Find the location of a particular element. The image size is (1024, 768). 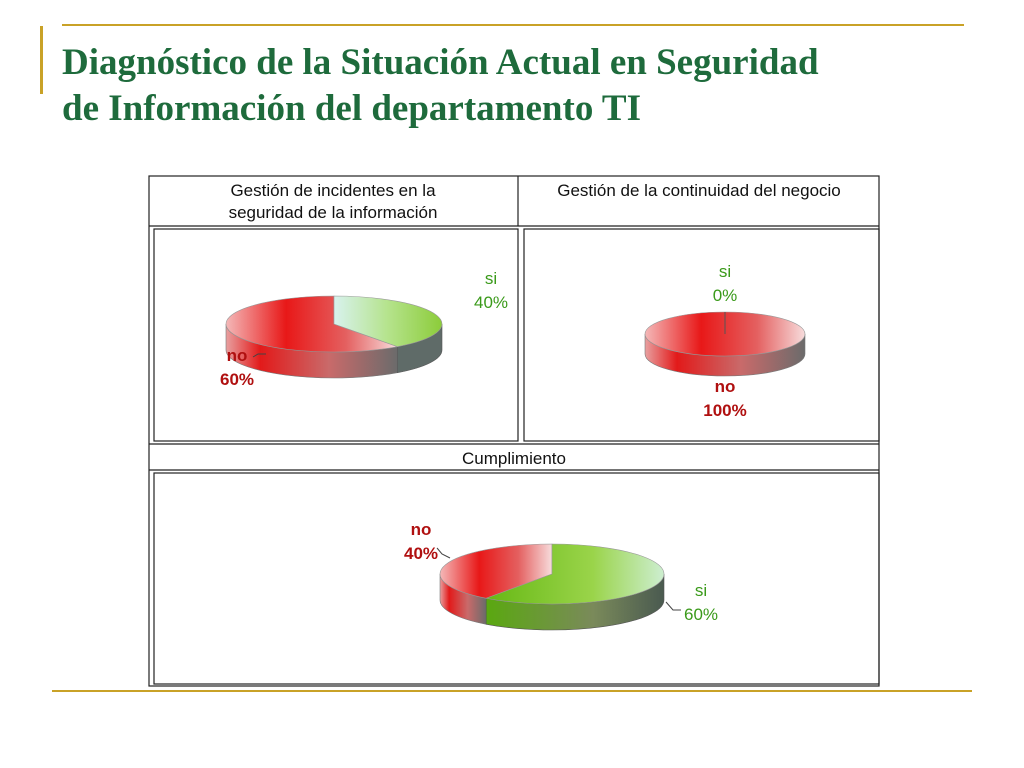

chart-3-slice-no is located at coordinates (496, 571).